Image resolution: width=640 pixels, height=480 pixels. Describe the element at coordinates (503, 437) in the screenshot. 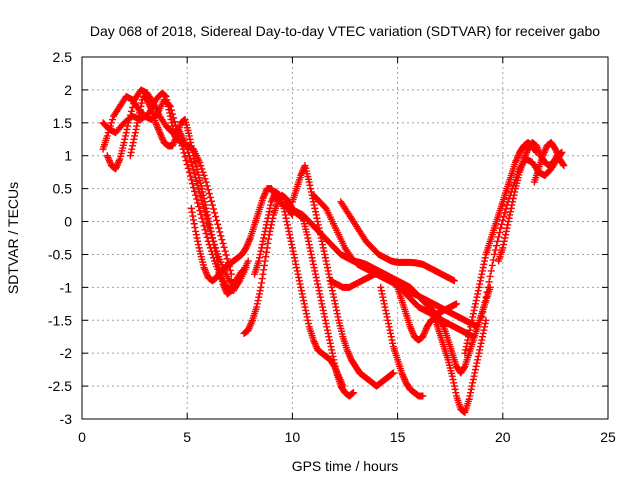

I see `x-tick-label: 20` at that location.